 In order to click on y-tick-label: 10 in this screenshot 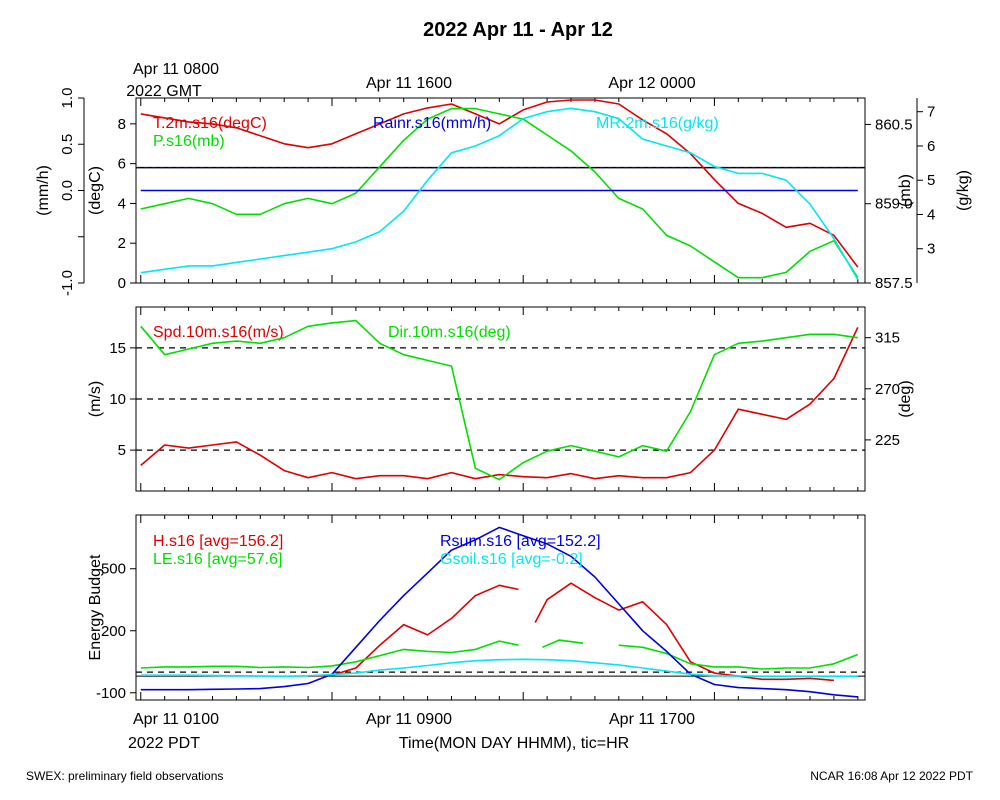, I will do `click(117, 399)`.